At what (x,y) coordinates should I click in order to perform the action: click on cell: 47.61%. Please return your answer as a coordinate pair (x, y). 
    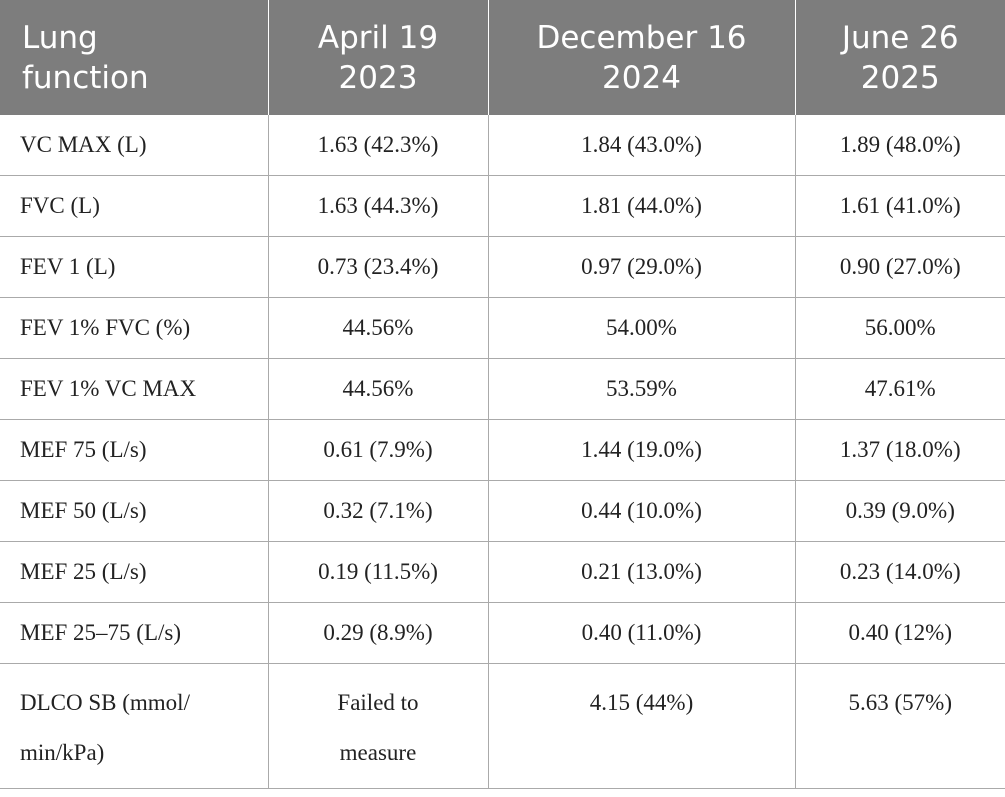
    Looking at the image, I should click on (899, 389).